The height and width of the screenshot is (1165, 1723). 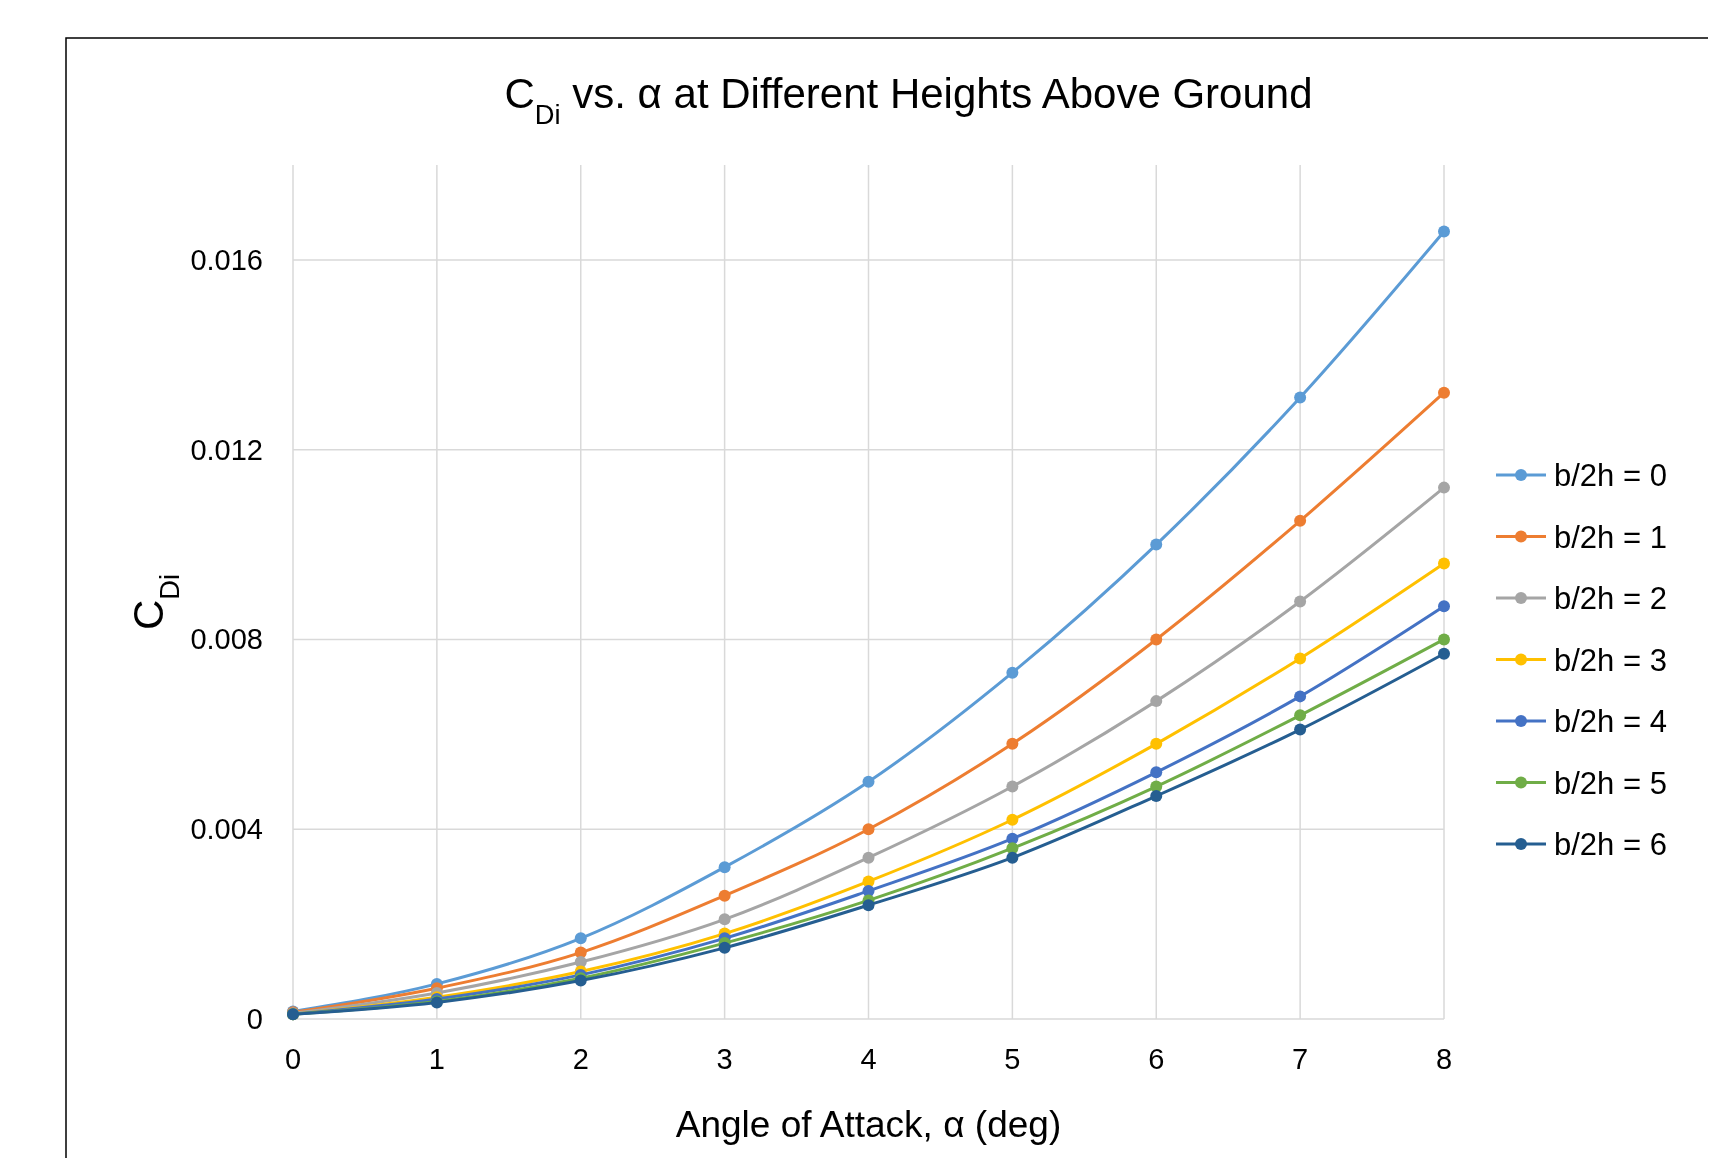 What do you see at coordinates (1610, 660) in the screenshot?
I see `legend-label: b/2h = 3` at bounding box center [1610, 660].